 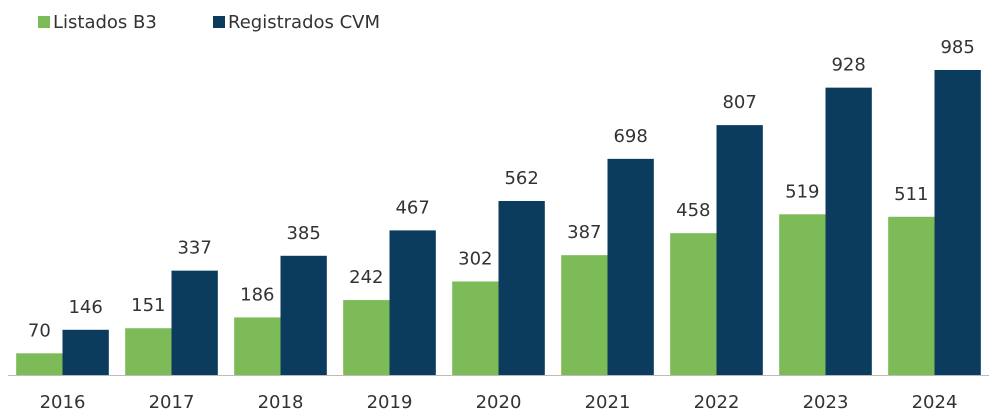 I want to click on value-label: 302, so click(x=475, y=258).